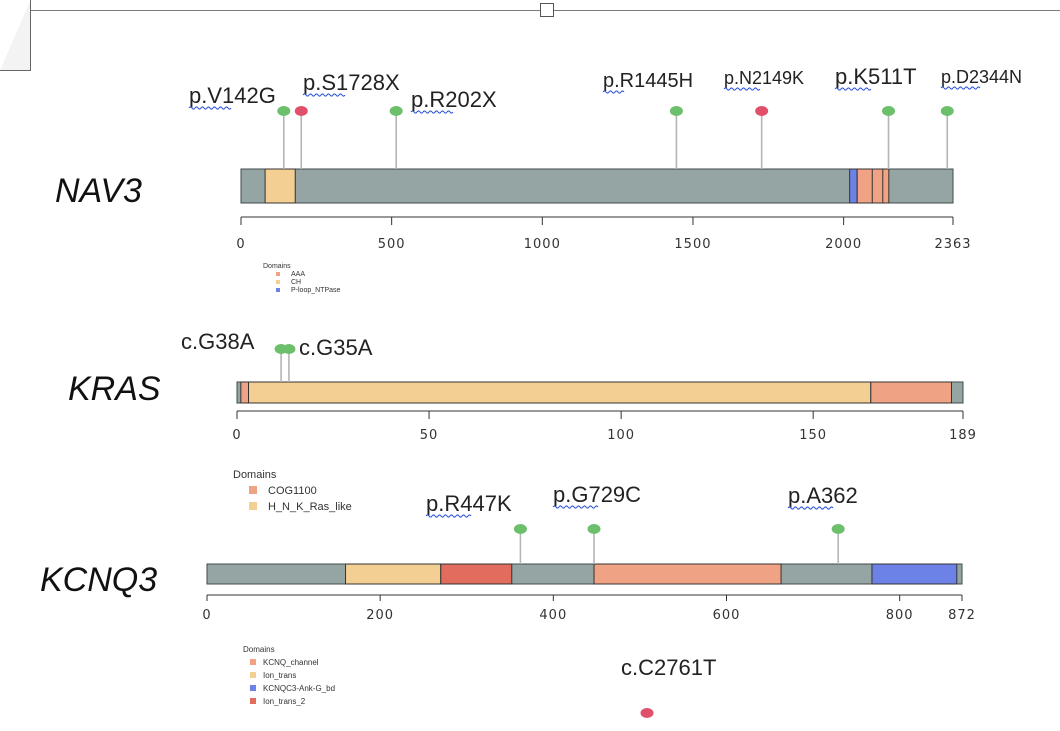 This screenshot has width=1060, height=731. What do you see at coordinates (952, 244) in the screenshot?
I see `nav3-tick-label: 2363` at bounding box center [952, 244].